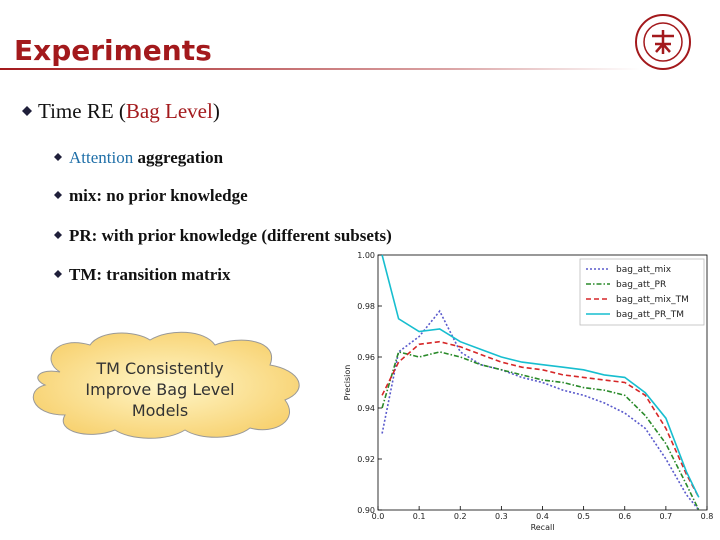 This screenshot has height=540, width=720. What do you see at coordinates (160, 410) in the screenshot?
I see `callout-text: Models` at bounding box center [160, 410].